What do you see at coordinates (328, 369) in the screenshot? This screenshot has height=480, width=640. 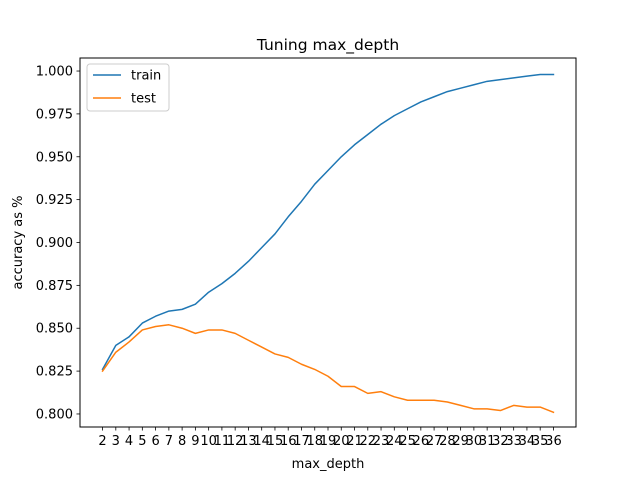 I see `series-line-test` at bounding box center [328, 369].